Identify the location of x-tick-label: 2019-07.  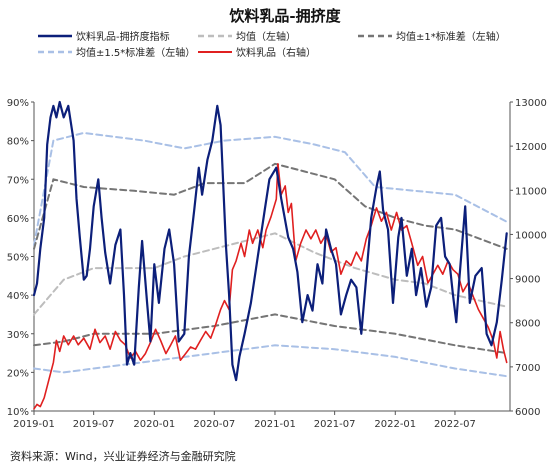
(94, 424).